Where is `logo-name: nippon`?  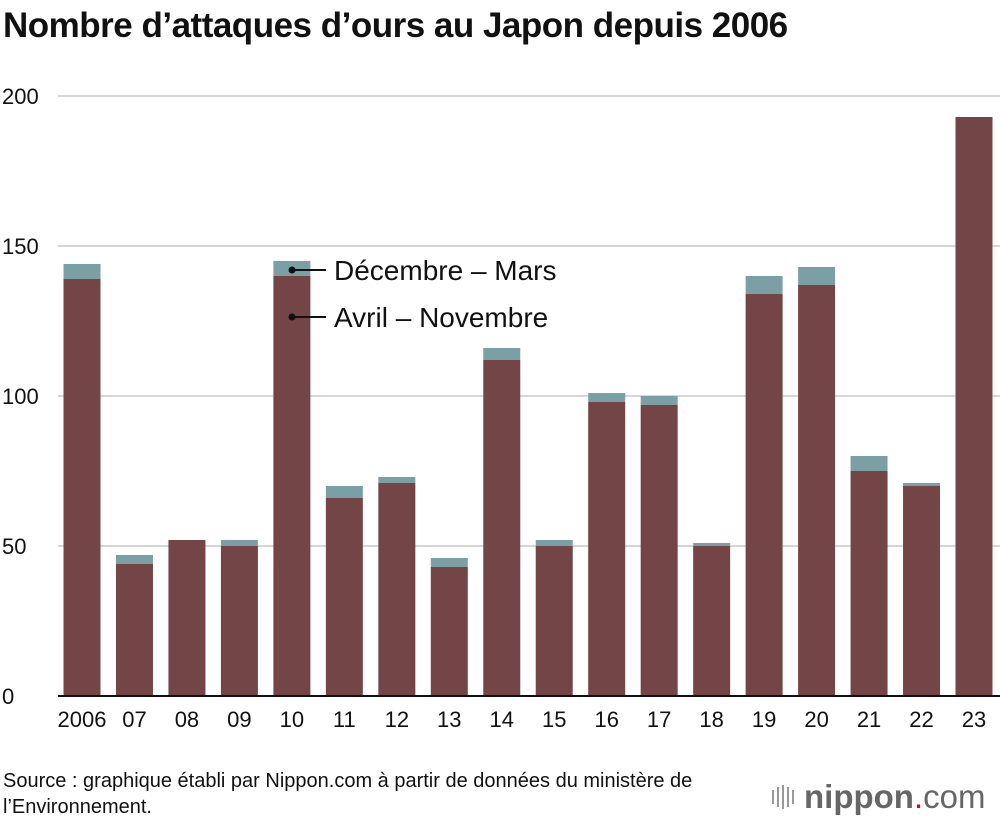 logo-name: nippon is located at coordinates (859, 796).